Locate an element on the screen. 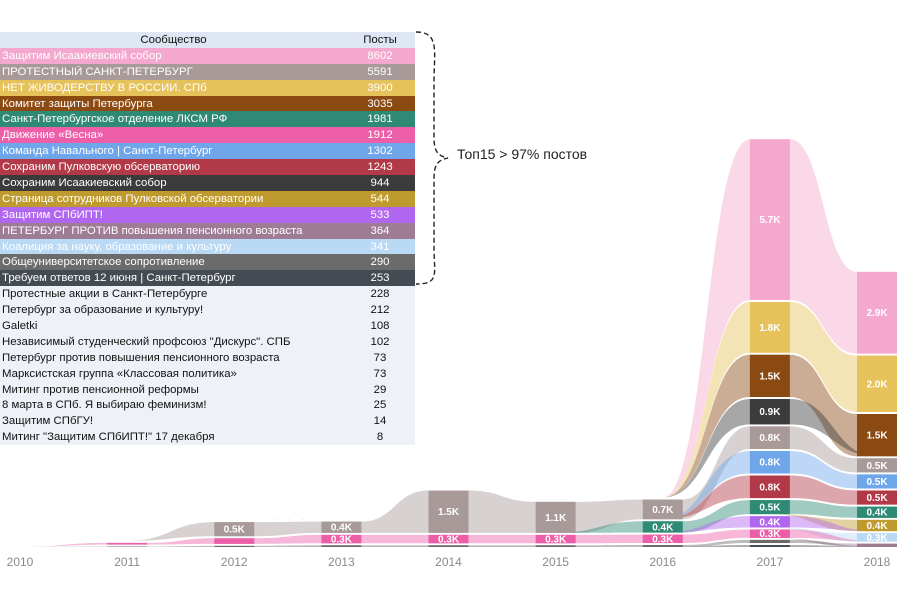 The height and width of the screenshot is (600, 900). brace is located at coordinates (432, 158).